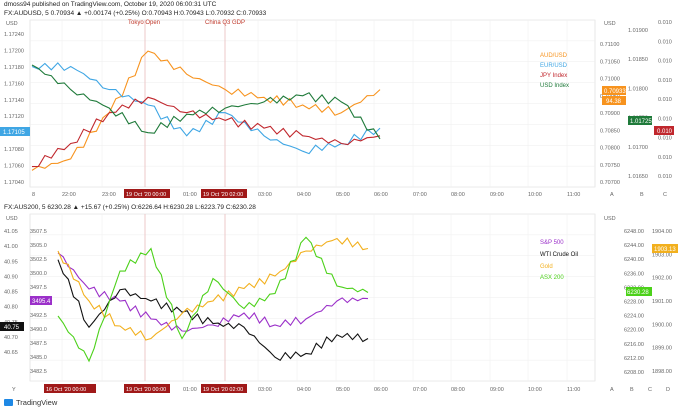  I want to click on tradingview-logo, so click(8, 402).